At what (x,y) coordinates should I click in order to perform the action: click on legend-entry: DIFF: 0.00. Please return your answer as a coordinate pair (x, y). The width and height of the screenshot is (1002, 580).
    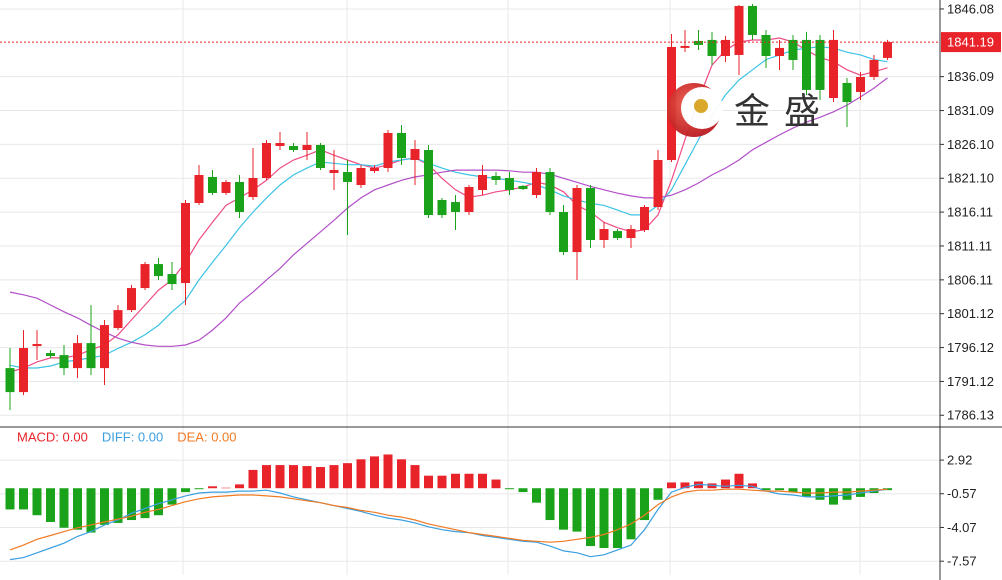
    Looking at the image, I should click on (132, 436).